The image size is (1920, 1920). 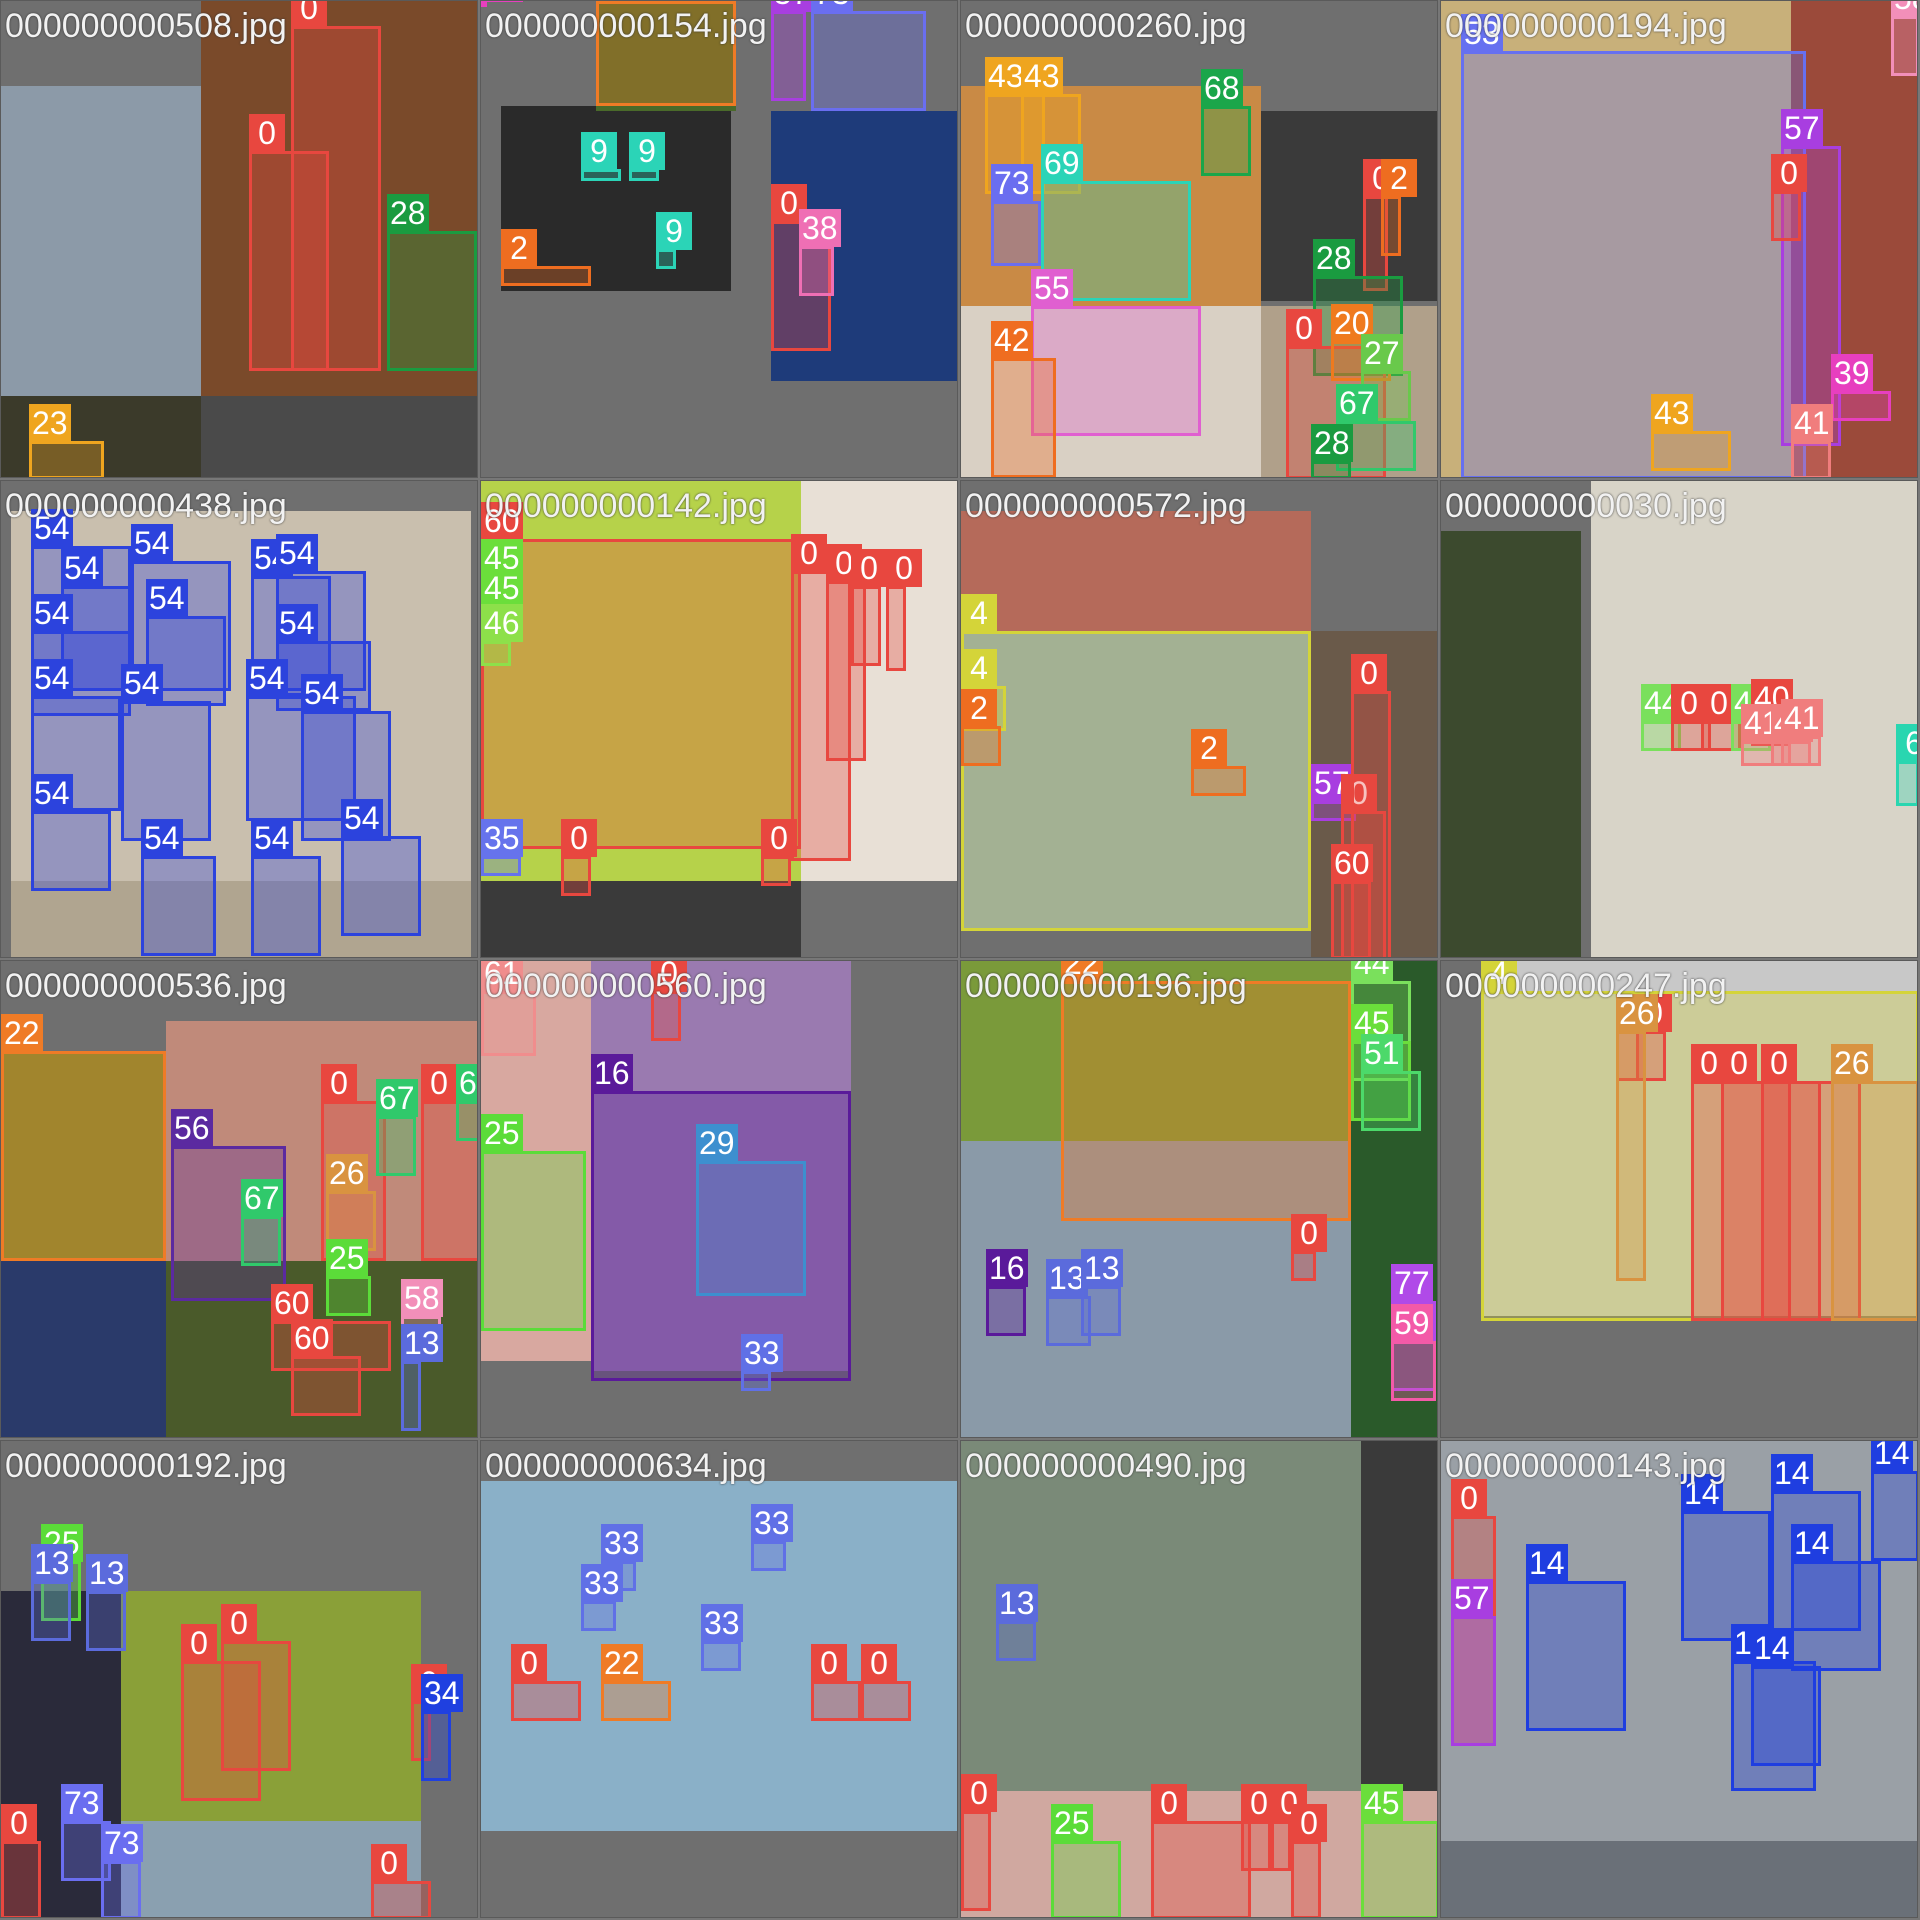 I want to click on tile-filename: 000000000143.jpg, so click(x=1586, y=1466).